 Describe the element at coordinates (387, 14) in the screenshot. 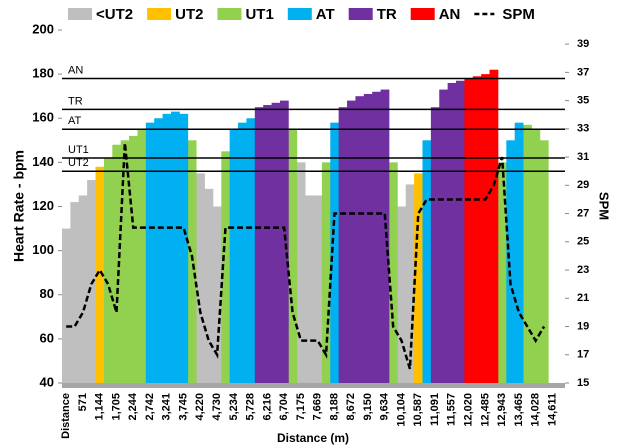

I see `legend-label: TR` at that location.